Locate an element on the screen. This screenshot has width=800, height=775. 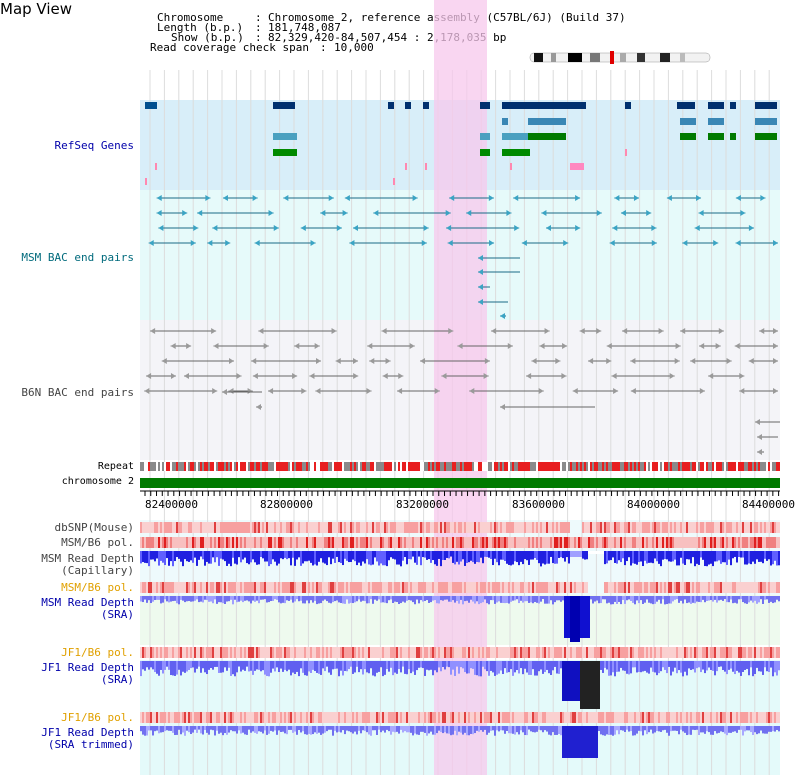
track-label-repeat: Repeat is located at coordinates (115, 466).